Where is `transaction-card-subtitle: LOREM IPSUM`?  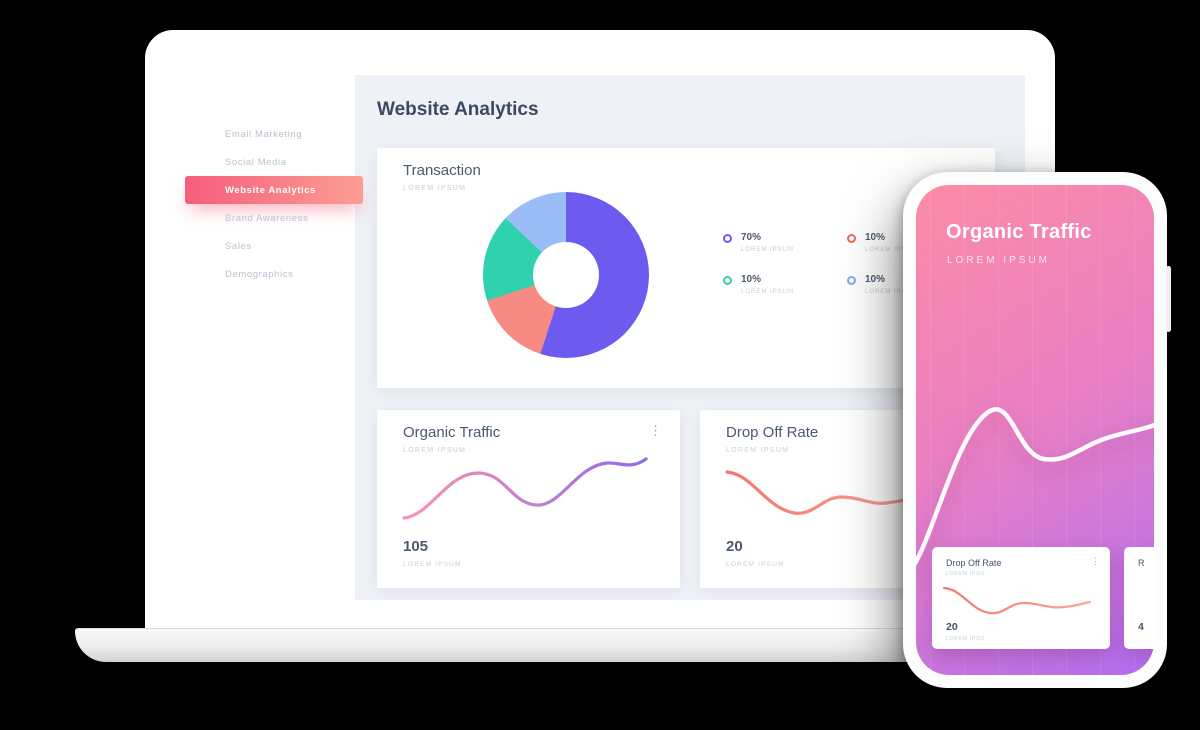
transaction-card-subtitle: LOREM IPSUM is located at coordinates (435, 188).